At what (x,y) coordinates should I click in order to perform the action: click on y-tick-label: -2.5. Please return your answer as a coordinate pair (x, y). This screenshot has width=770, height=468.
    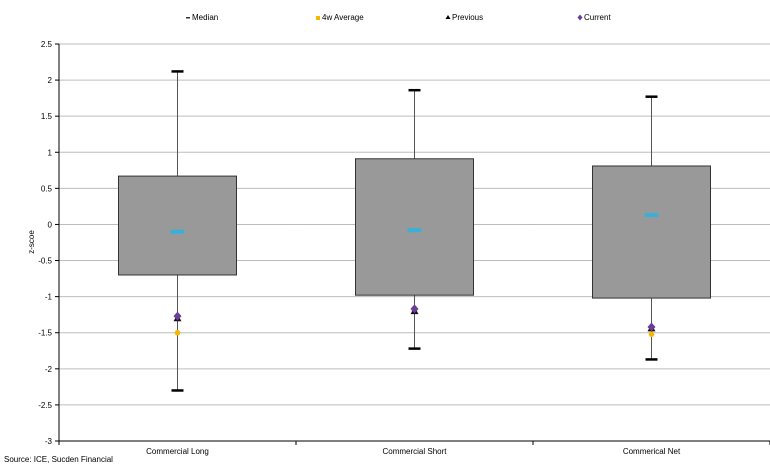
    Looking at the image, I should click on (45, 405).